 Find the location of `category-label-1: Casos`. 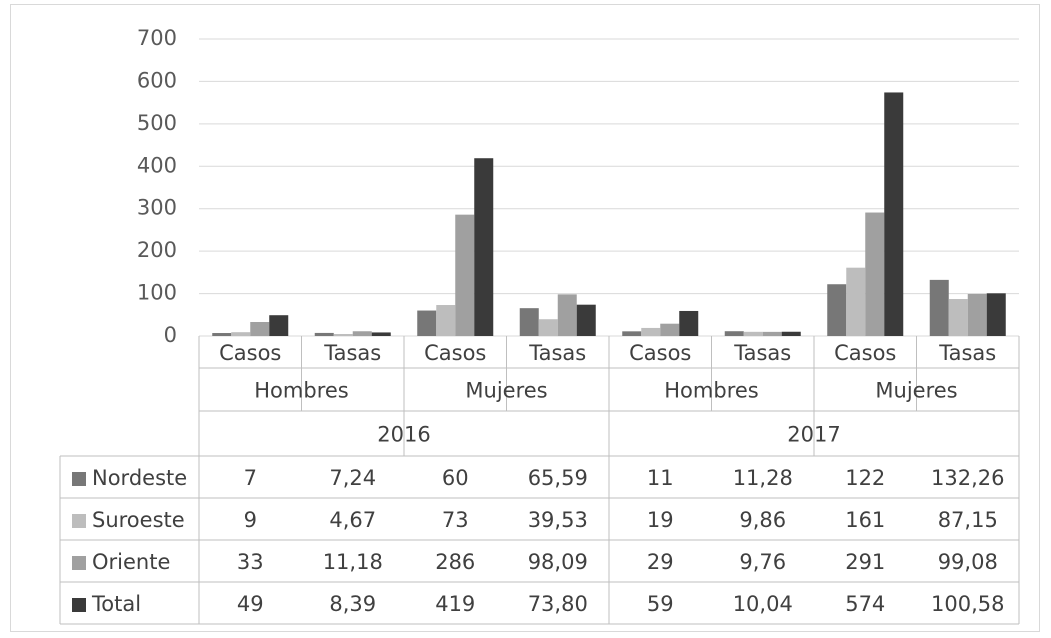

category-label-1: Casos is located at coordinates (250, 353).